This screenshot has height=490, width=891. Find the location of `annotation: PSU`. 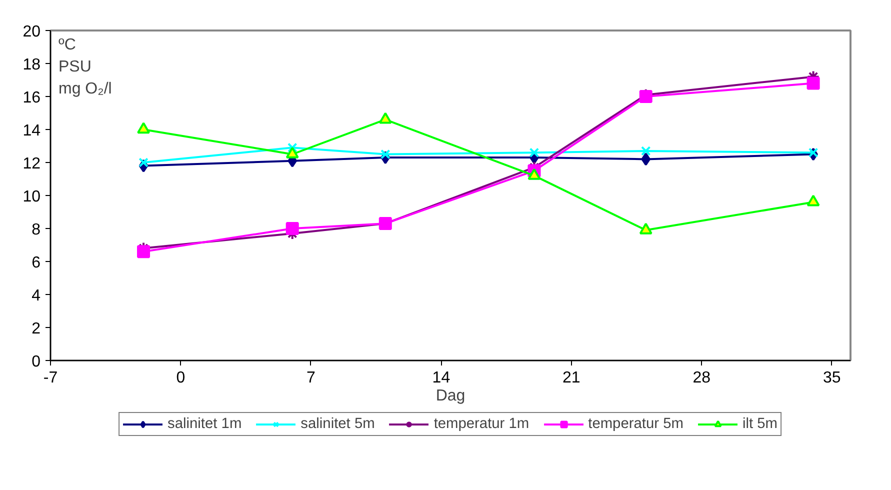

annotation: PSU is located at coordinates (75, 67).